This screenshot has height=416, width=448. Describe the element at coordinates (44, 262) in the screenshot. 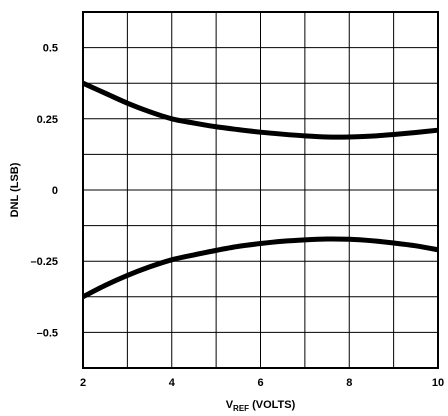

I see `y-tick-label: –0.25` at that location.